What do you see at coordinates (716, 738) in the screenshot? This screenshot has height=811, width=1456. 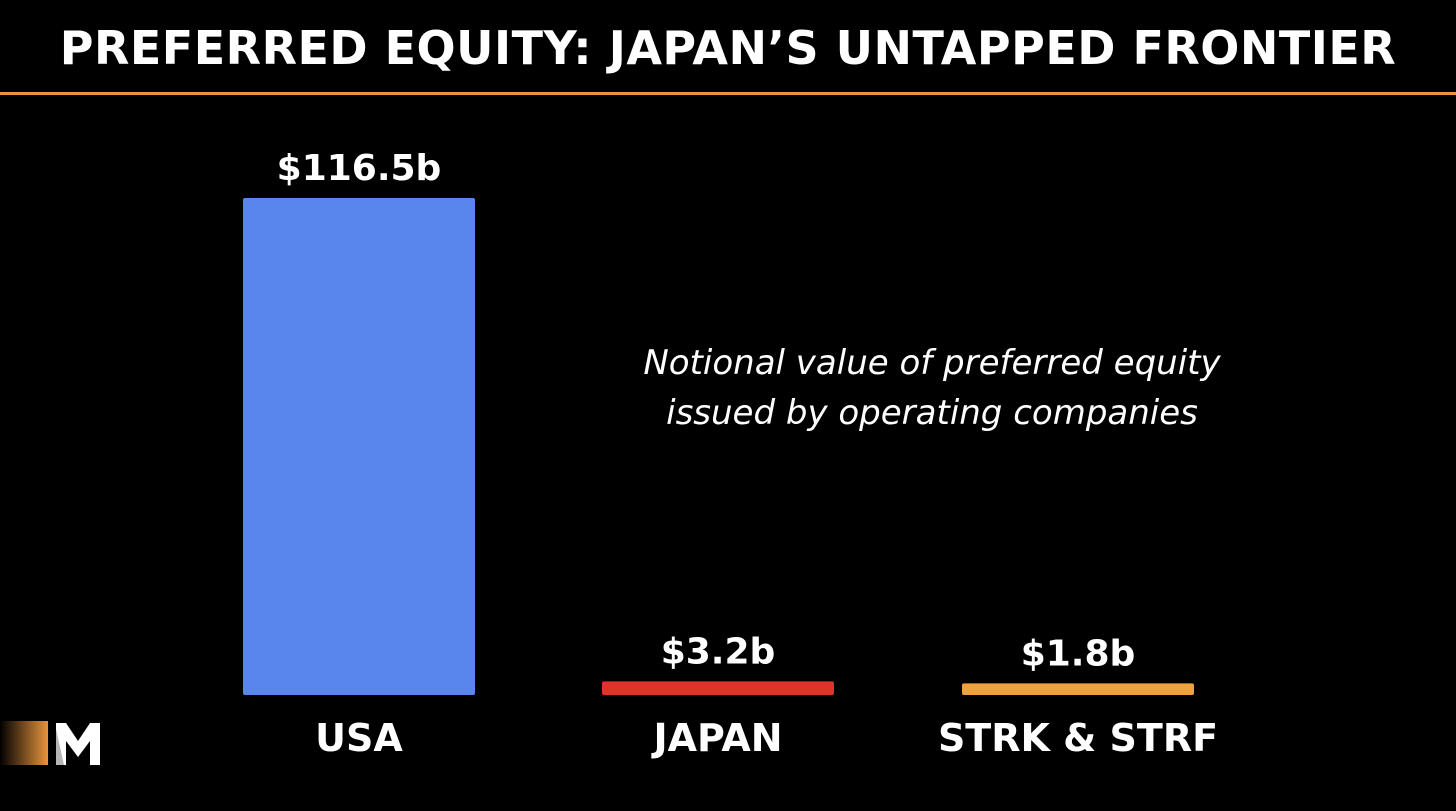 I see `category-label-2: JAPAN` at bounding box center [716, 738].